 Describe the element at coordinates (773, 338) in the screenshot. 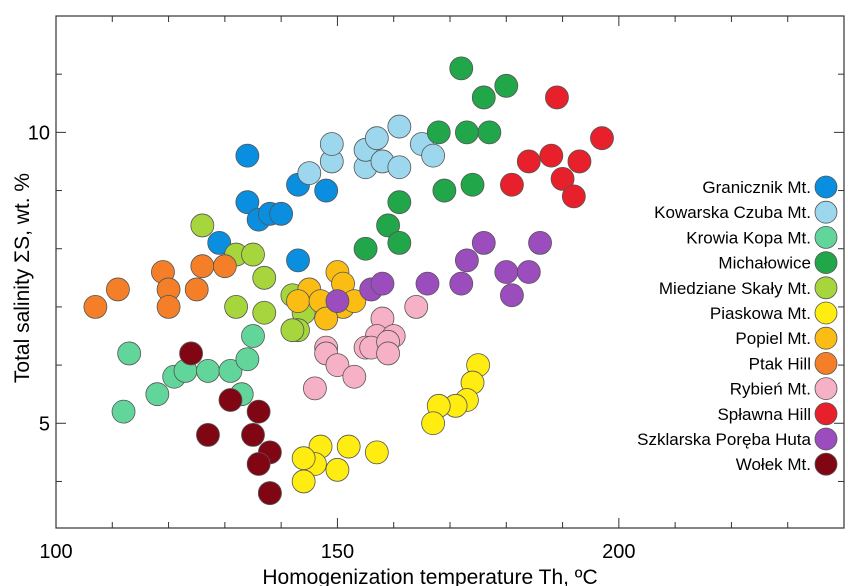

I see `legend-label: Popiel Mt.` at that location.